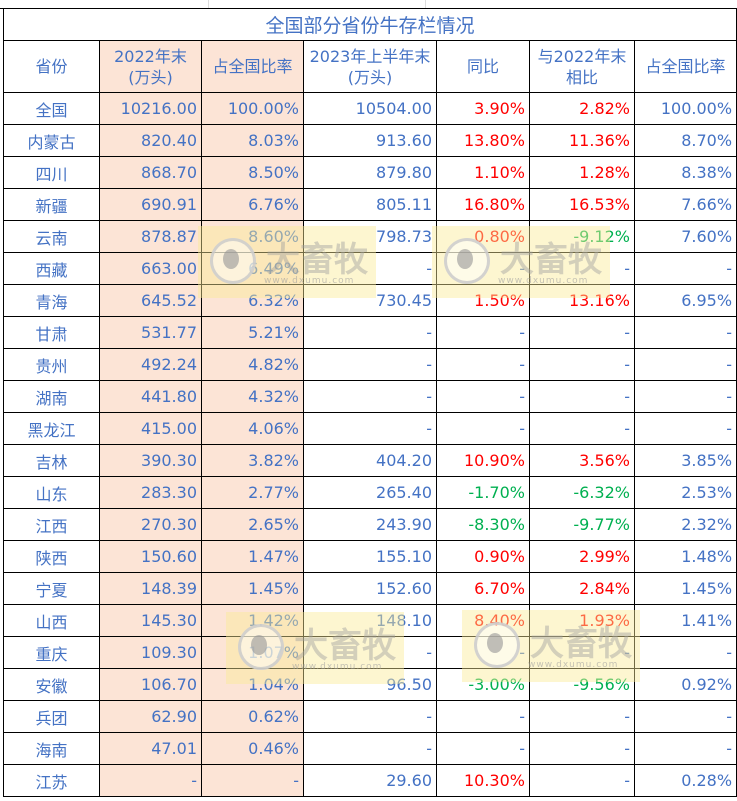 The width and height of the screenshot is (737, 801). What do you see at coordinates (483, 204) in the screenshot?
I see `cell-yoy: 16.80%` at bounding box center [483, 204].